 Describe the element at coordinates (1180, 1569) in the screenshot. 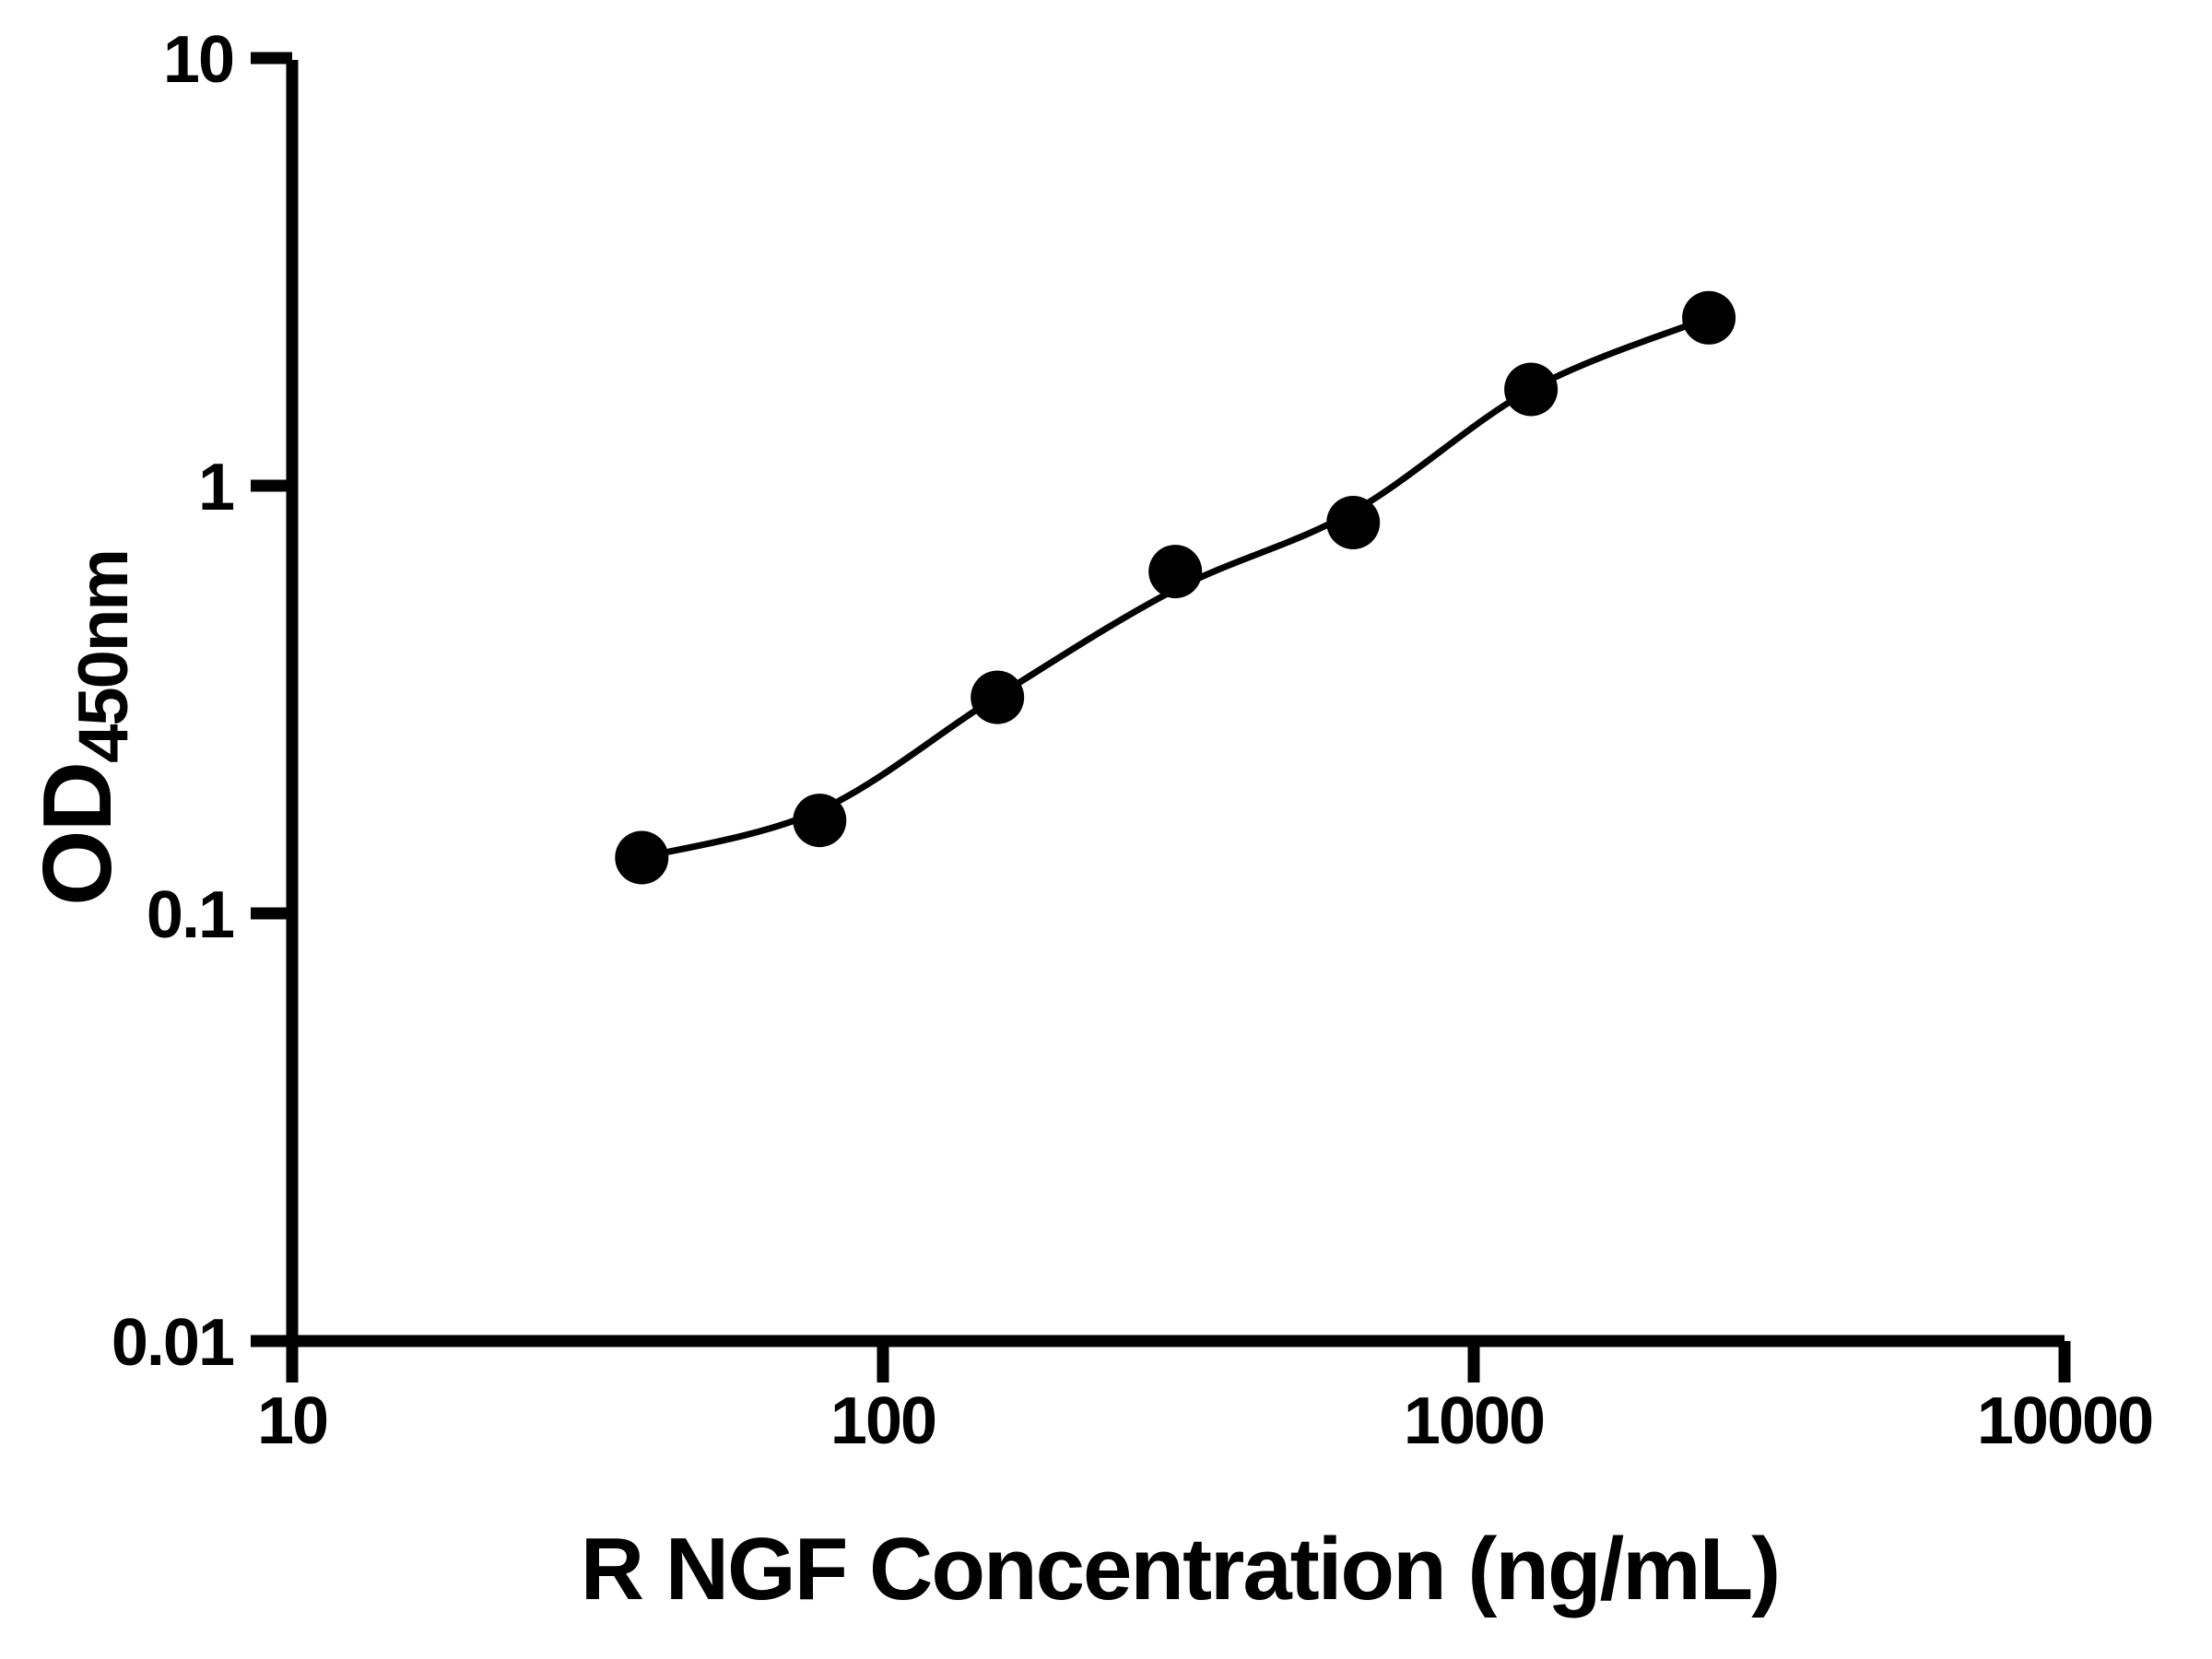

I see `x-axis-title: R NGF Concentration (ng/mL)` at that location.